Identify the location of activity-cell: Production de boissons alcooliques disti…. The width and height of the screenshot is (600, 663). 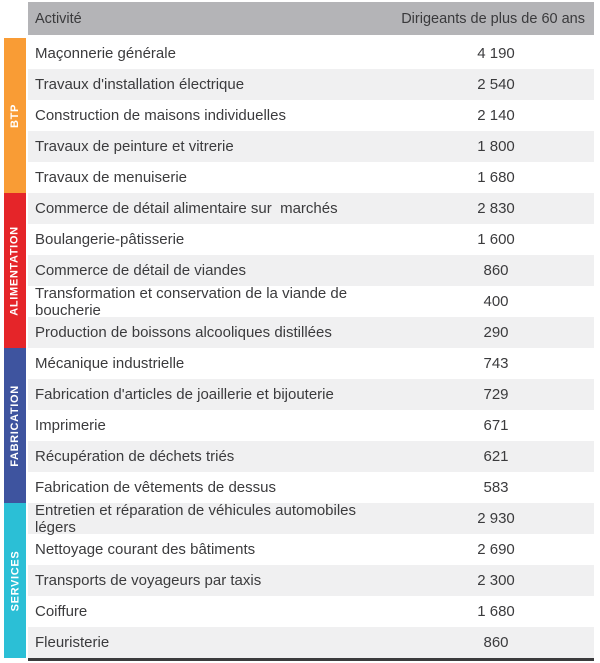
(183, 332).